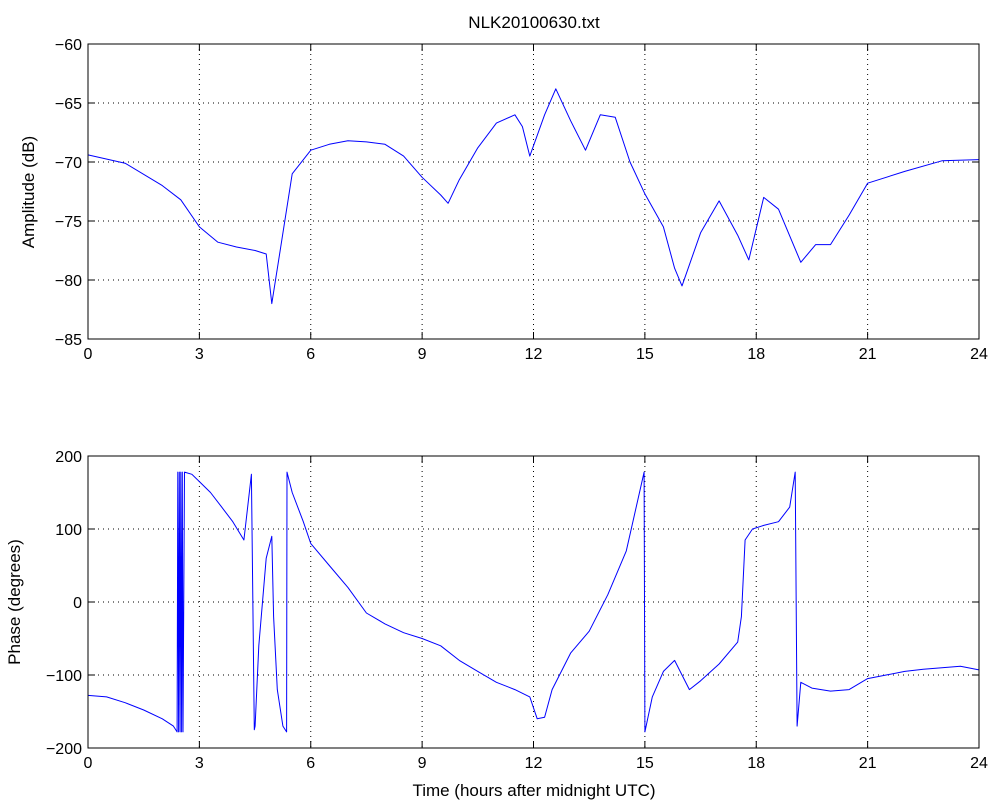 This screenshot has width=998, height=806. What do you see at coordinates (310, 354) in the screenshot?
I see `amplitude-x-tick-label: 6` at bounding box center [310, 354].